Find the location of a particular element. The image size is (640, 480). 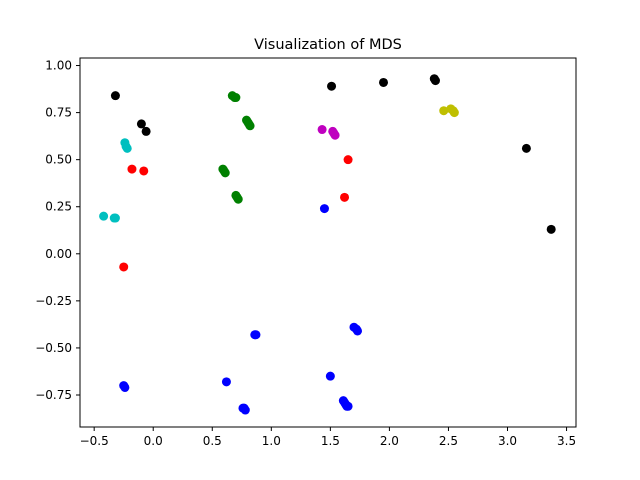

y-tick-label: 0.25 is located at coordinates (58, 207).